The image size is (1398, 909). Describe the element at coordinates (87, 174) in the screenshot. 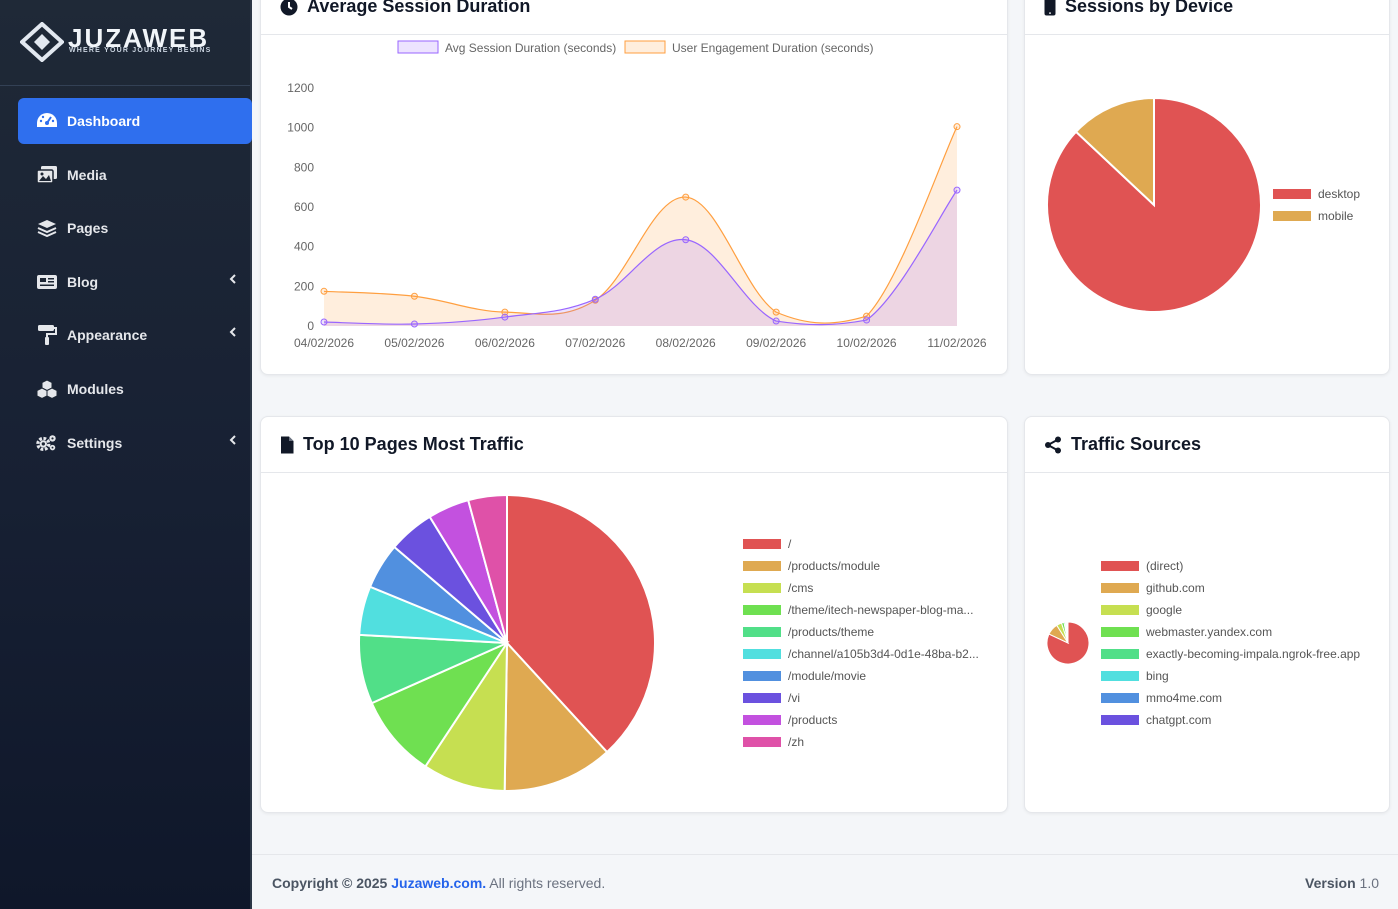

I see `sidebar-item-label: Media` at that location.